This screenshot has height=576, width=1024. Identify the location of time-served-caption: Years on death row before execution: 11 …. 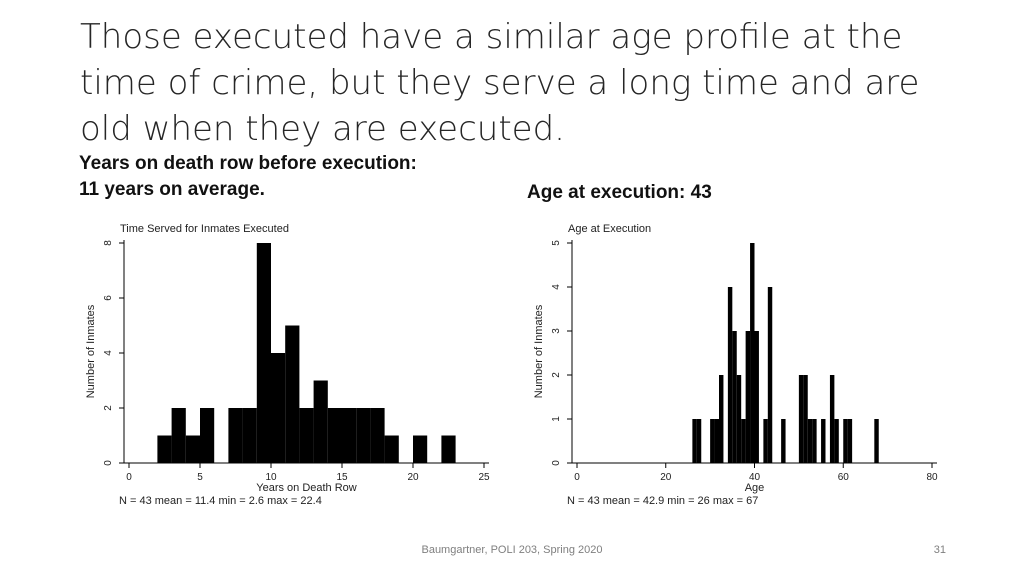
(248, 177).